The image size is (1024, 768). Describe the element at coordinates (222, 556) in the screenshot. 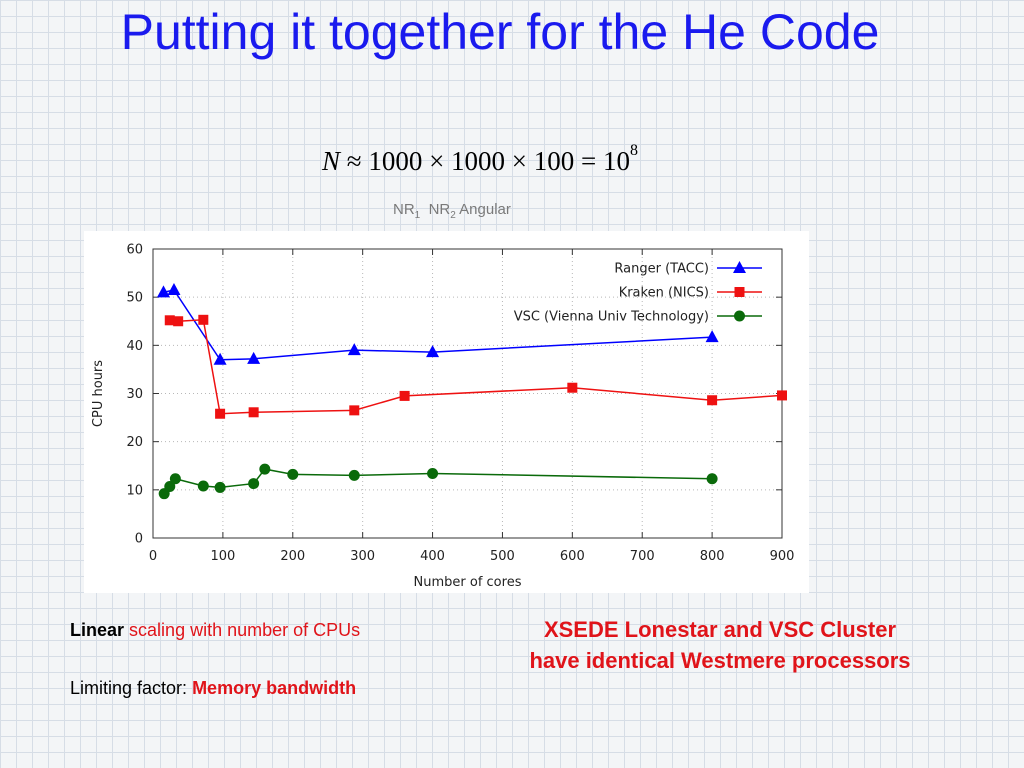

I see `x-tick-label: 100` at that location.